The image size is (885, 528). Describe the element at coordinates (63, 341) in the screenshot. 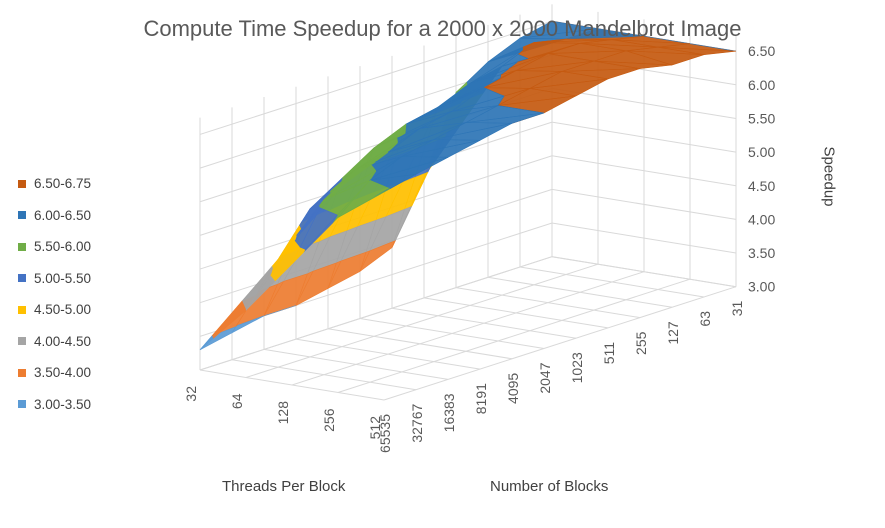

I see `legend-label: 4.00-4.50` at that location.